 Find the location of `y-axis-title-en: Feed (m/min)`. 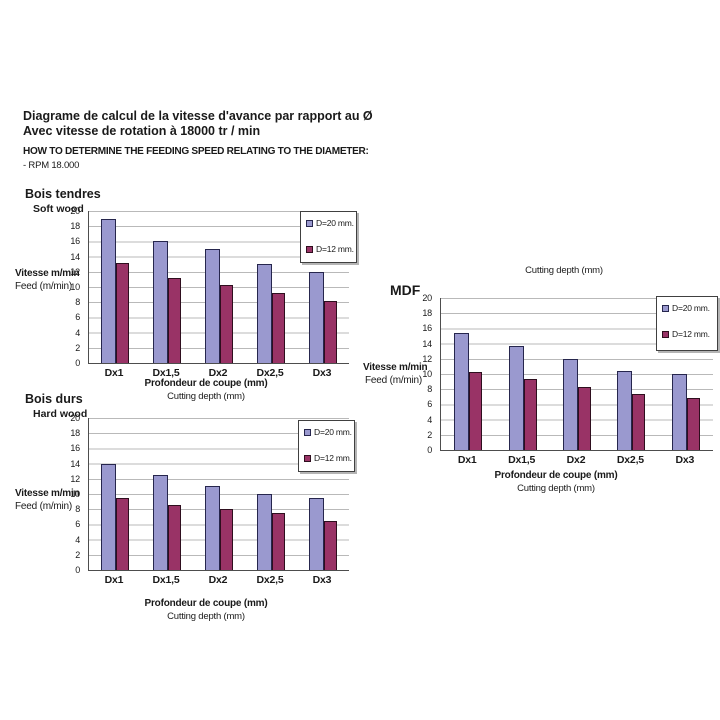

y-axis-title-en: Feed (m/min) is located at coordinates (44, 506).